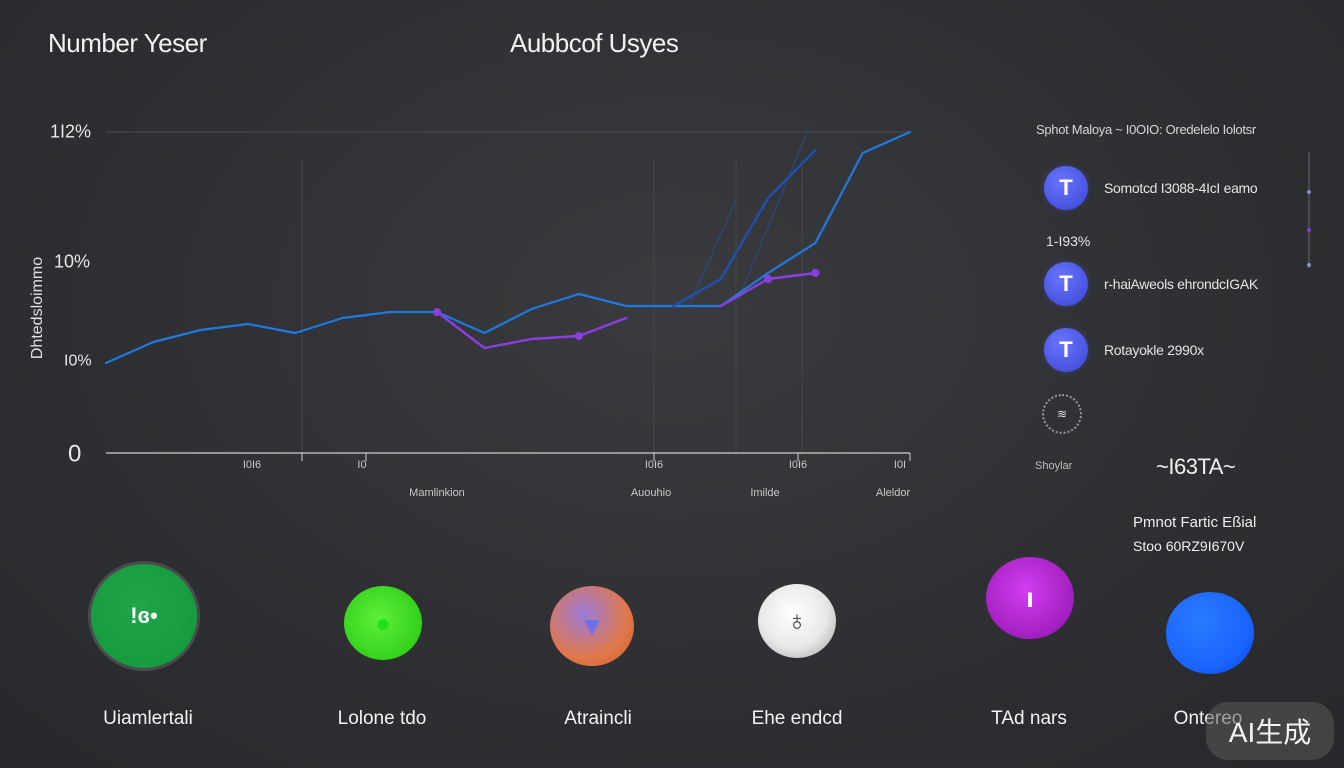 Image resolution: width=1344 pixels, height=768 pixels. What do you see at coordinates (900, 465) in the screenshot?
I see `x-tick-label: I0I` at bounding box center [900, 465].